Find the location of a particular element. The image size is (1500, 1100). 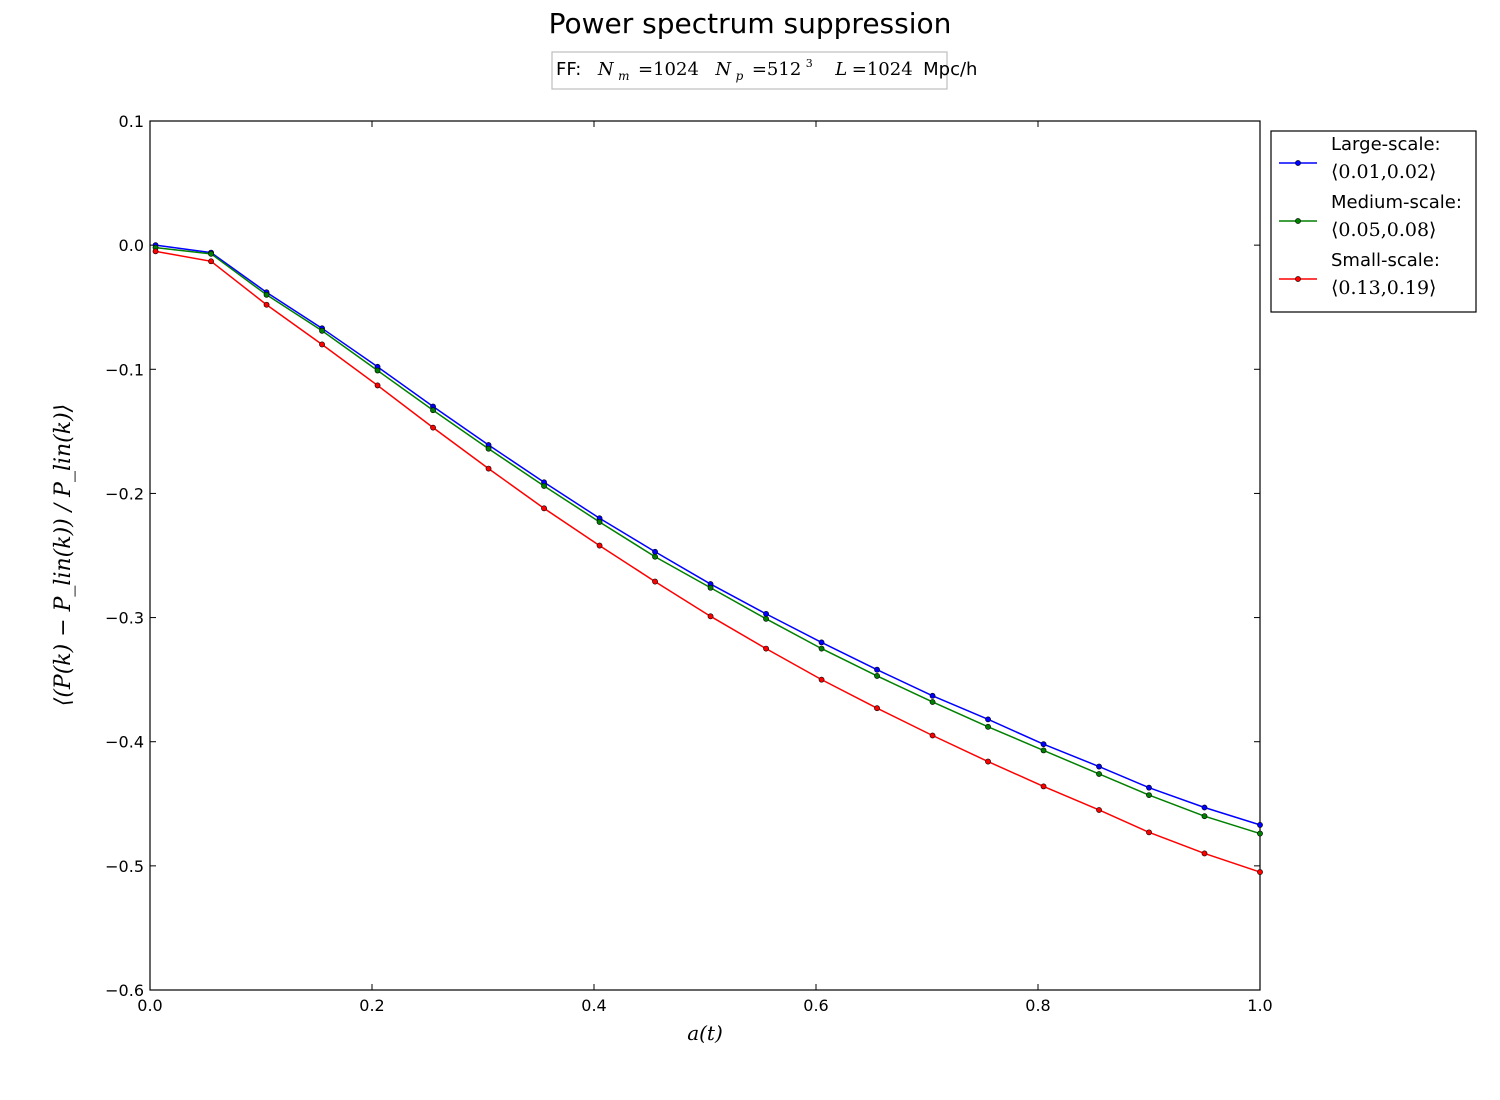

x-tick-label: 0.0 is located at coordinates (149, 1005).